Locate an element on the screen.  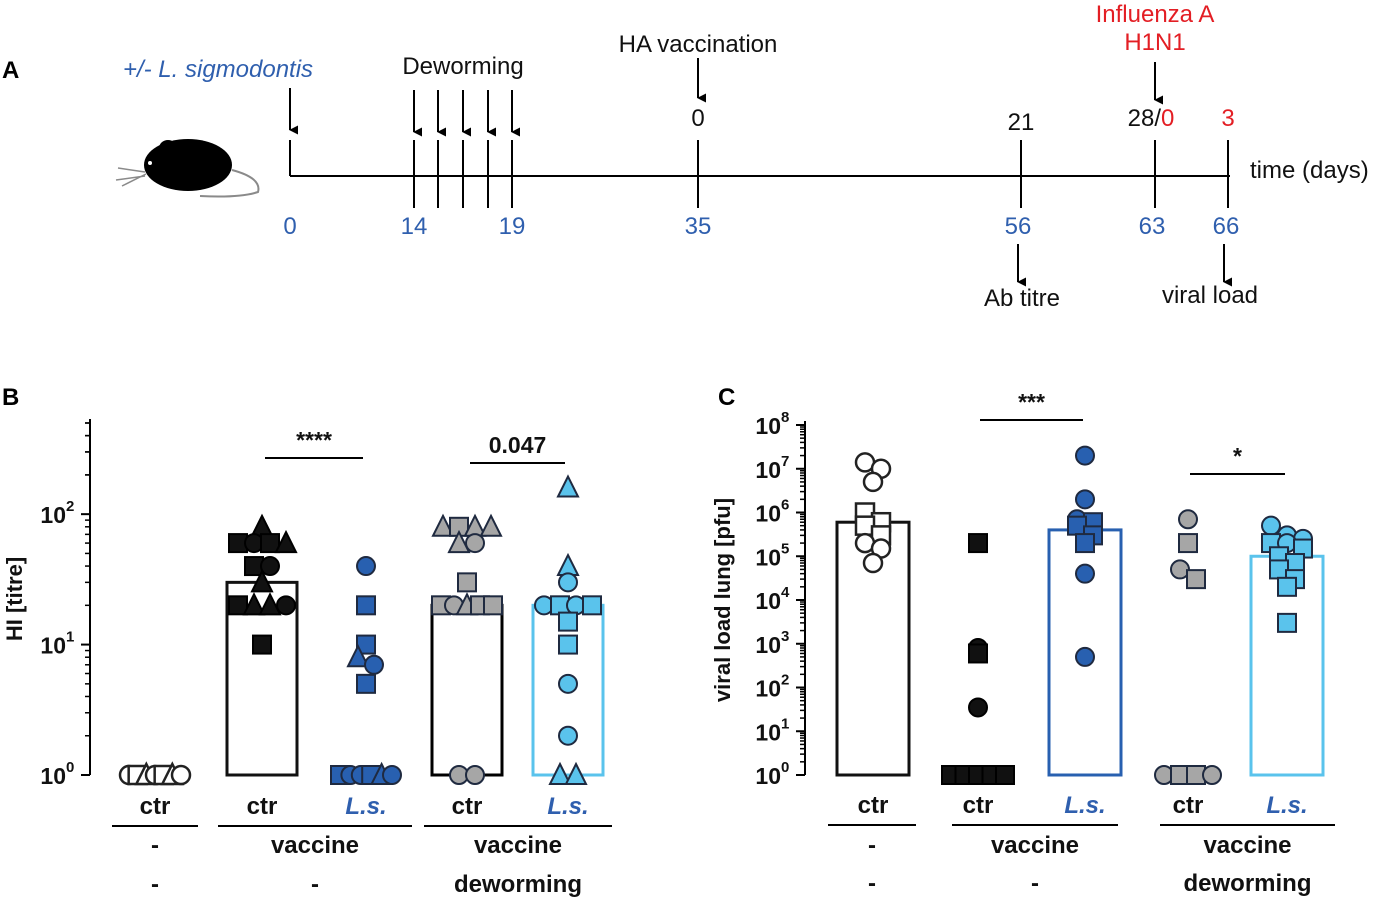
vaccine-day-21: 21 is located at coordinates (1021, 122).